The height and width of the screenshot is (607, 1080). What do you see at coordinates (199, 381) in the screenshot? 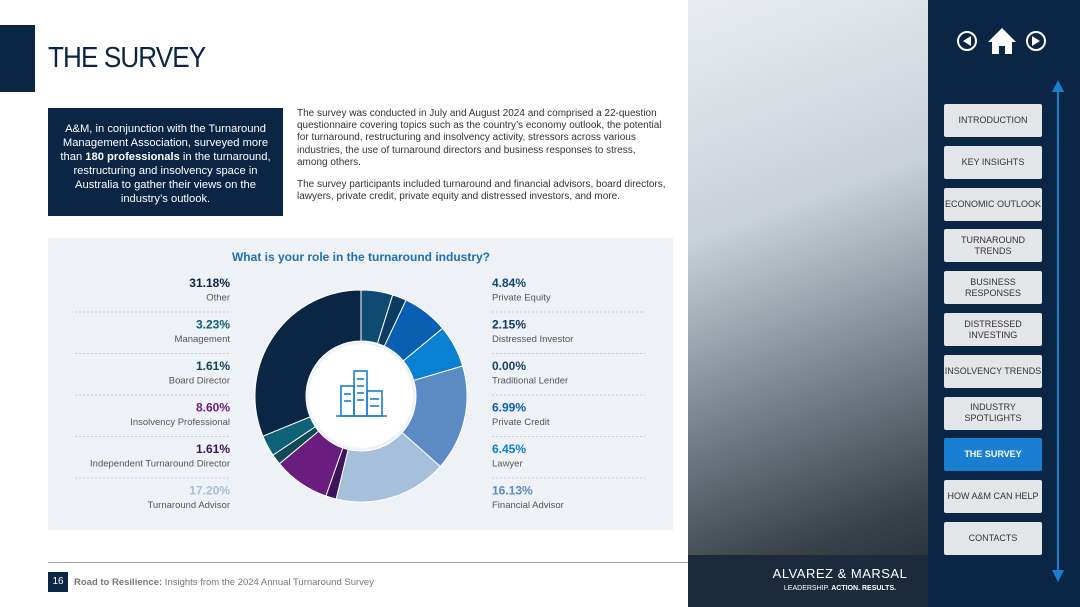
I see `legend-label: Board Director` at bounding box center [199, 381].